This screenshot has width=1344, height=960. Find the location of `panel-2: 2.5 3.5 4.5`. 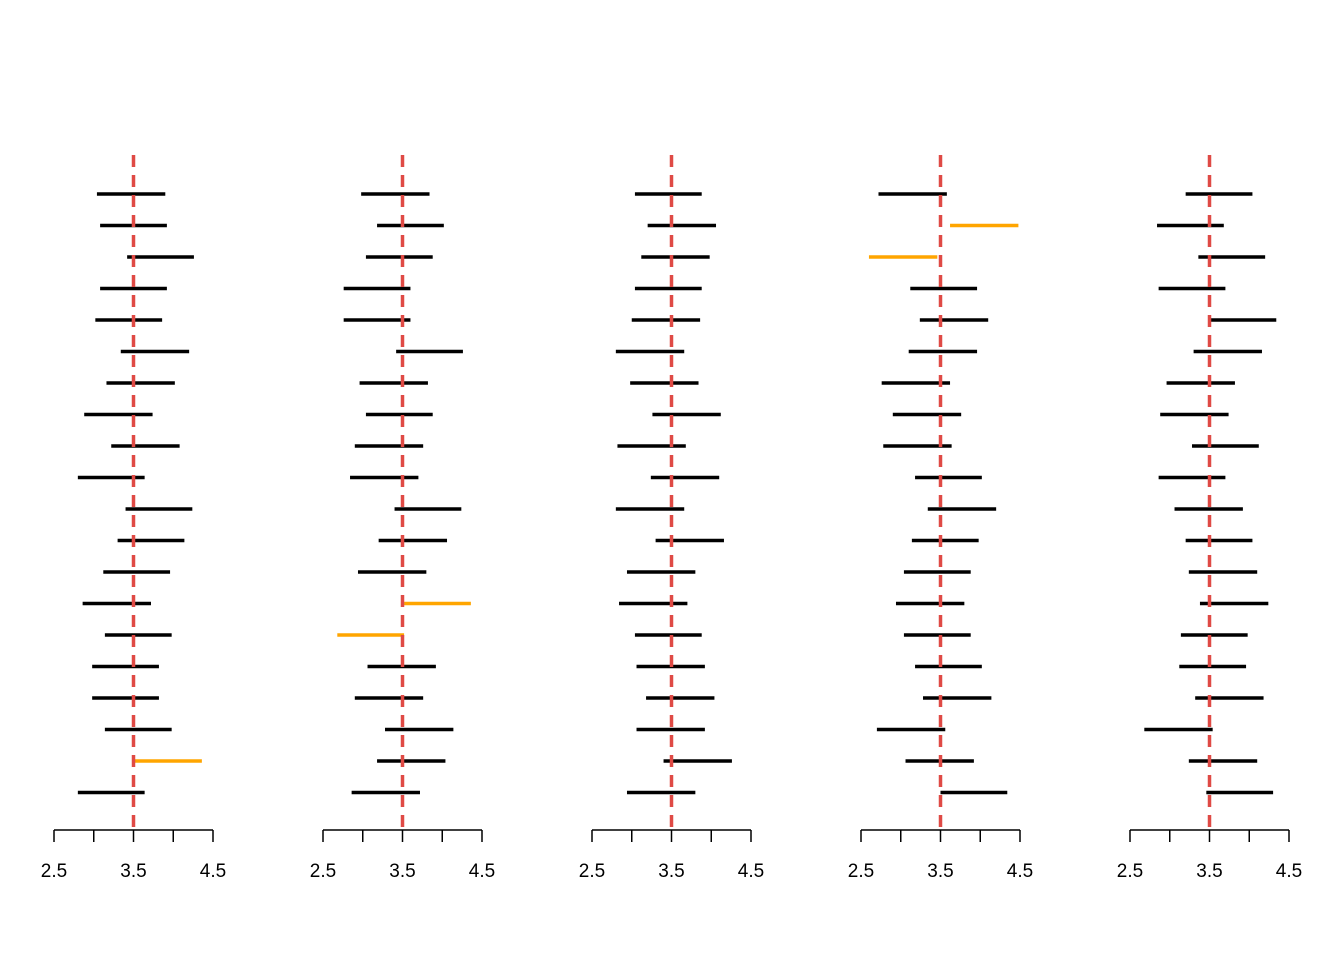

panel-2: 2.5 3.5 4.5 is located at coordinates (402, 518).